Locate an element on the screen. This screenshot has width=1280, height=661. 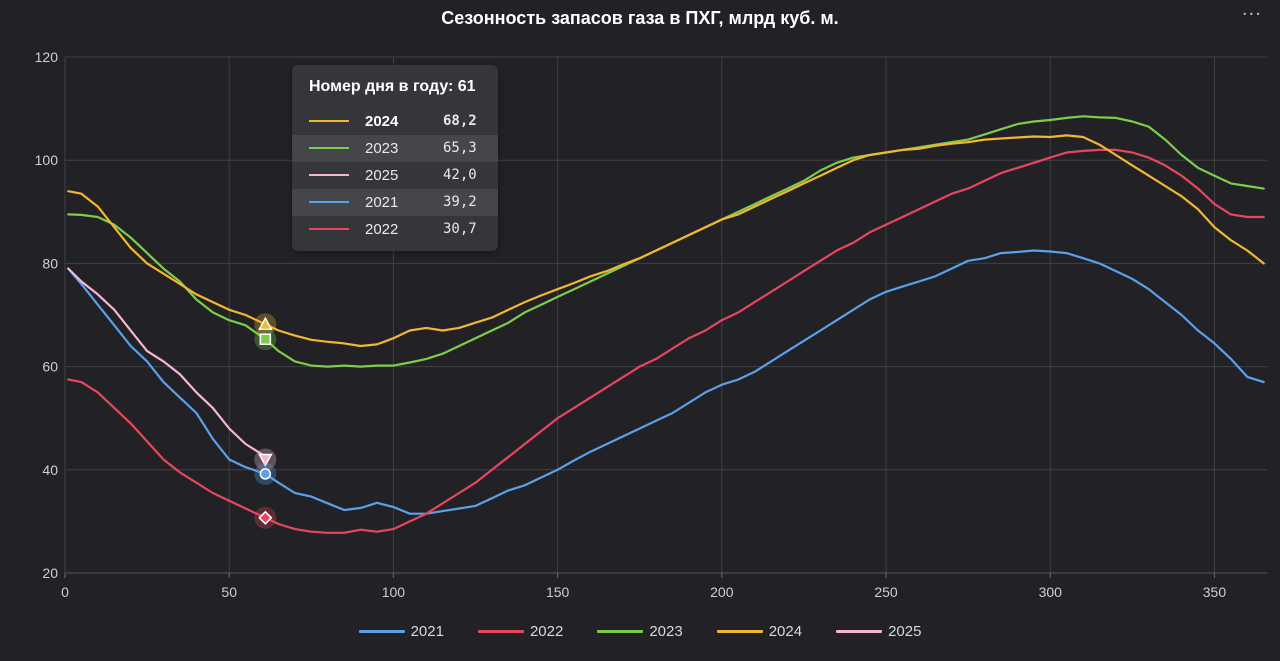
chart-legend: 2021 2022 2023 2024 2025 is located at coordinates (640, 631).